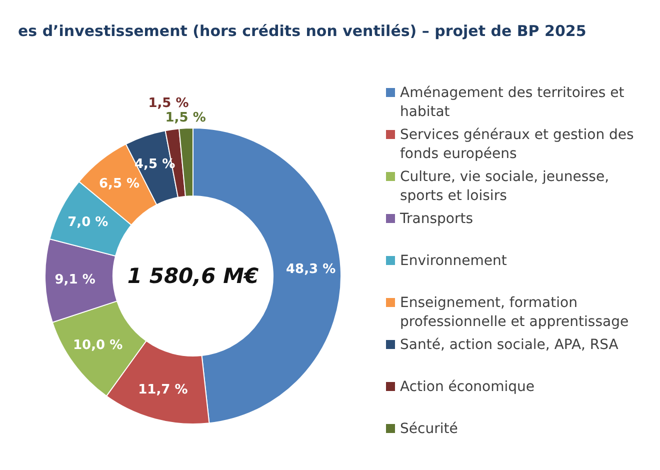 This screenshot has width=660, height=470. I want to click on data-label: 6,5 %, so click(119, 184).